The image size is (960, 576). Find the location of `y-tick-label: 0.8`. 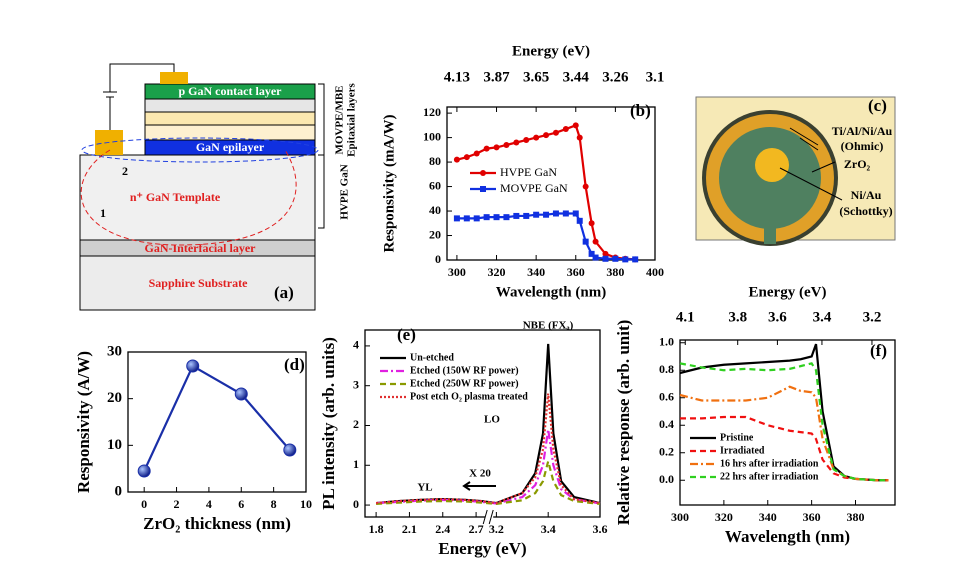

y-tick-label: 0.8 is located at coordinates (666, 369).